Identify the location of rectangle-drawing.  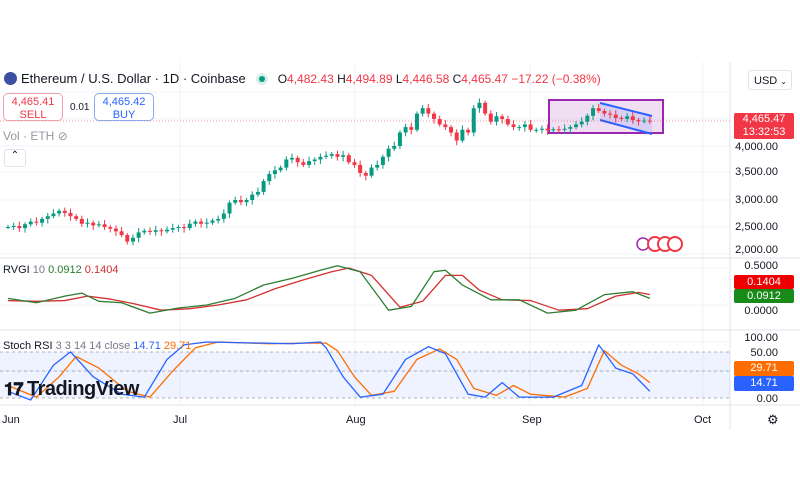
(606, 116).